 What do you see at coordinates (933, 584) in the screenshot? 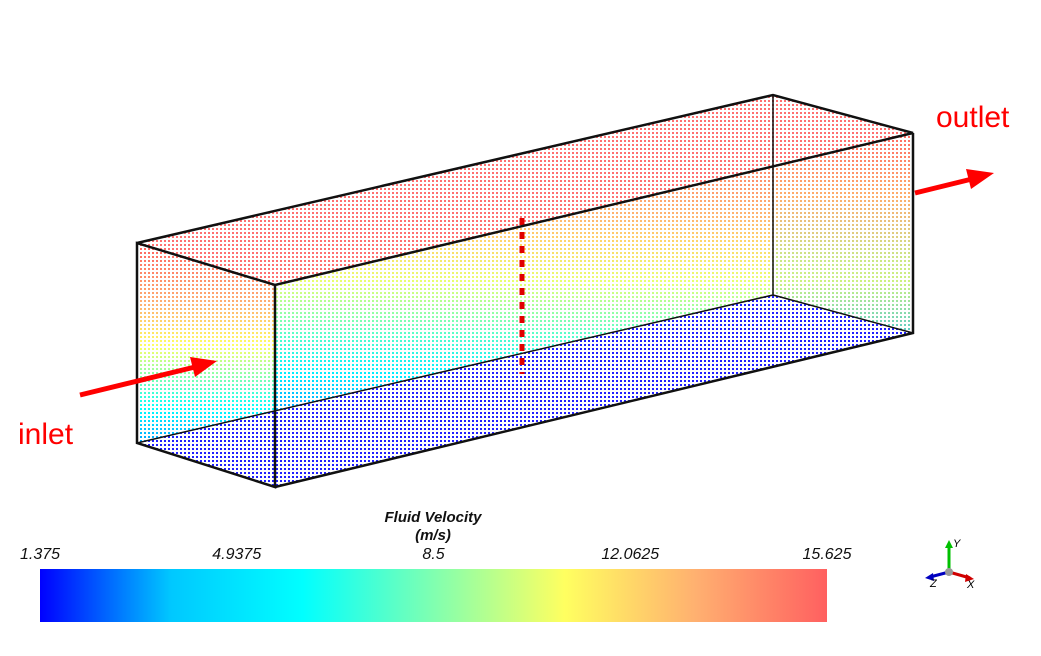
I see `z-axis-label: Z` at bounding box center [933, 584].